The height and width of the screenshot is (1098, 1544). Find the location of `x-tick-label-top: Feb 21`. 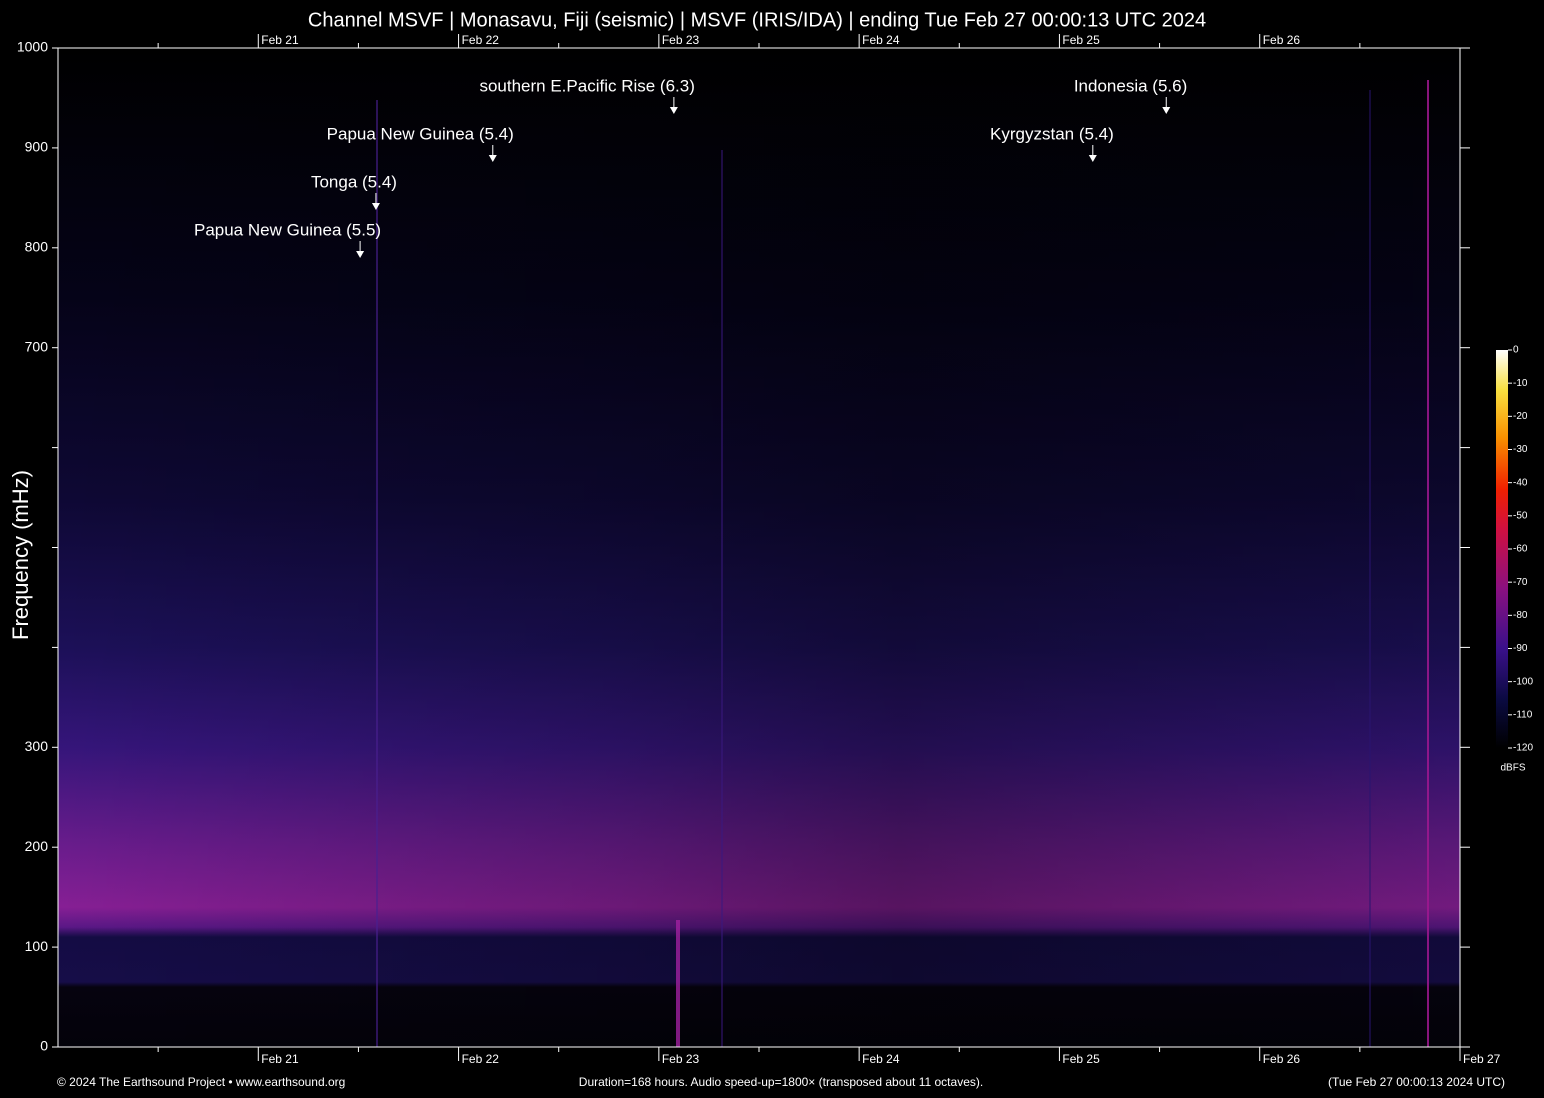

x-tick-label-top: Feb 21 is located at coordinates (280, 40).